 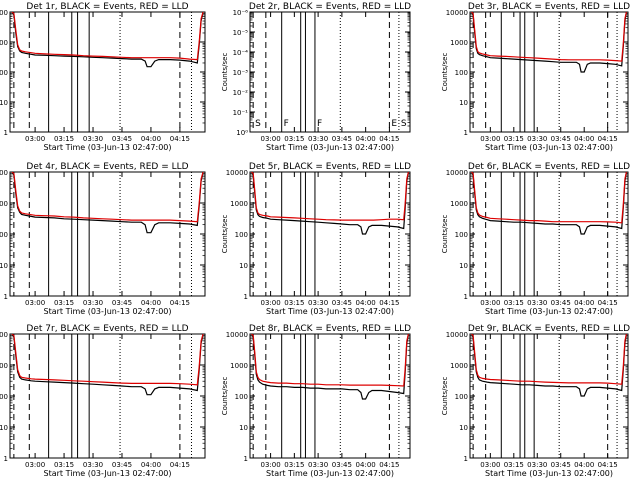 I want to click on chart-title: Det 1r, BLACK = Events, RED = LLD, so click(x=107, y=7).